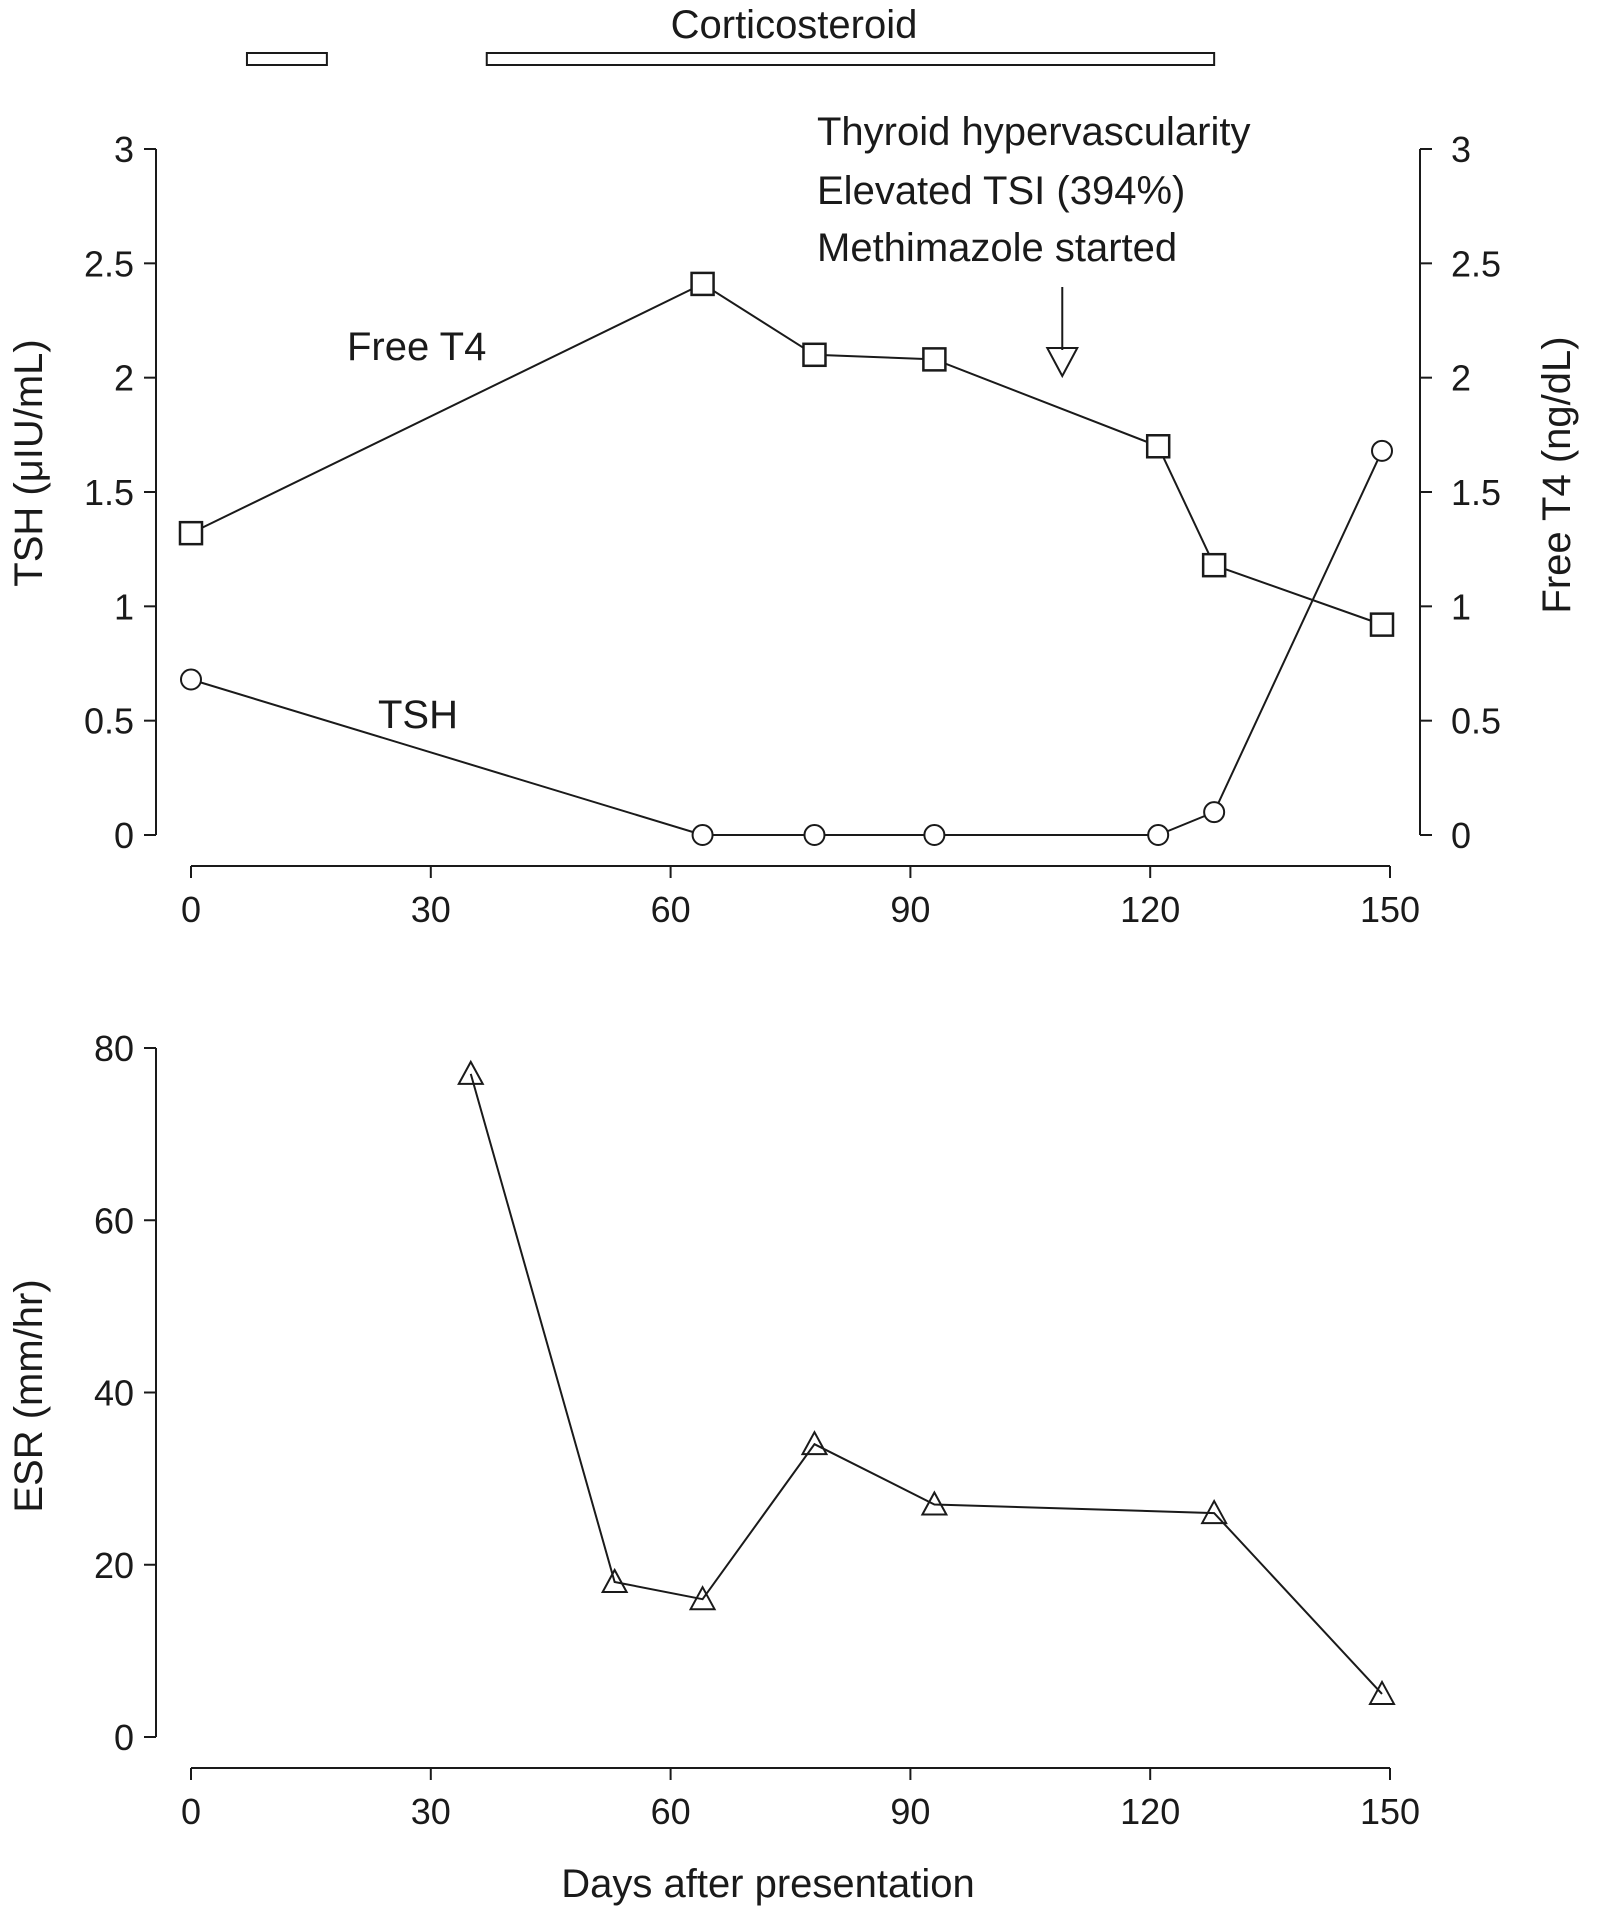 This screenshot has width=1597, height=1928. Describe the element at coordinates (124, 149) in the screenshot. I see `y-tick-label-left: 3` at that location.